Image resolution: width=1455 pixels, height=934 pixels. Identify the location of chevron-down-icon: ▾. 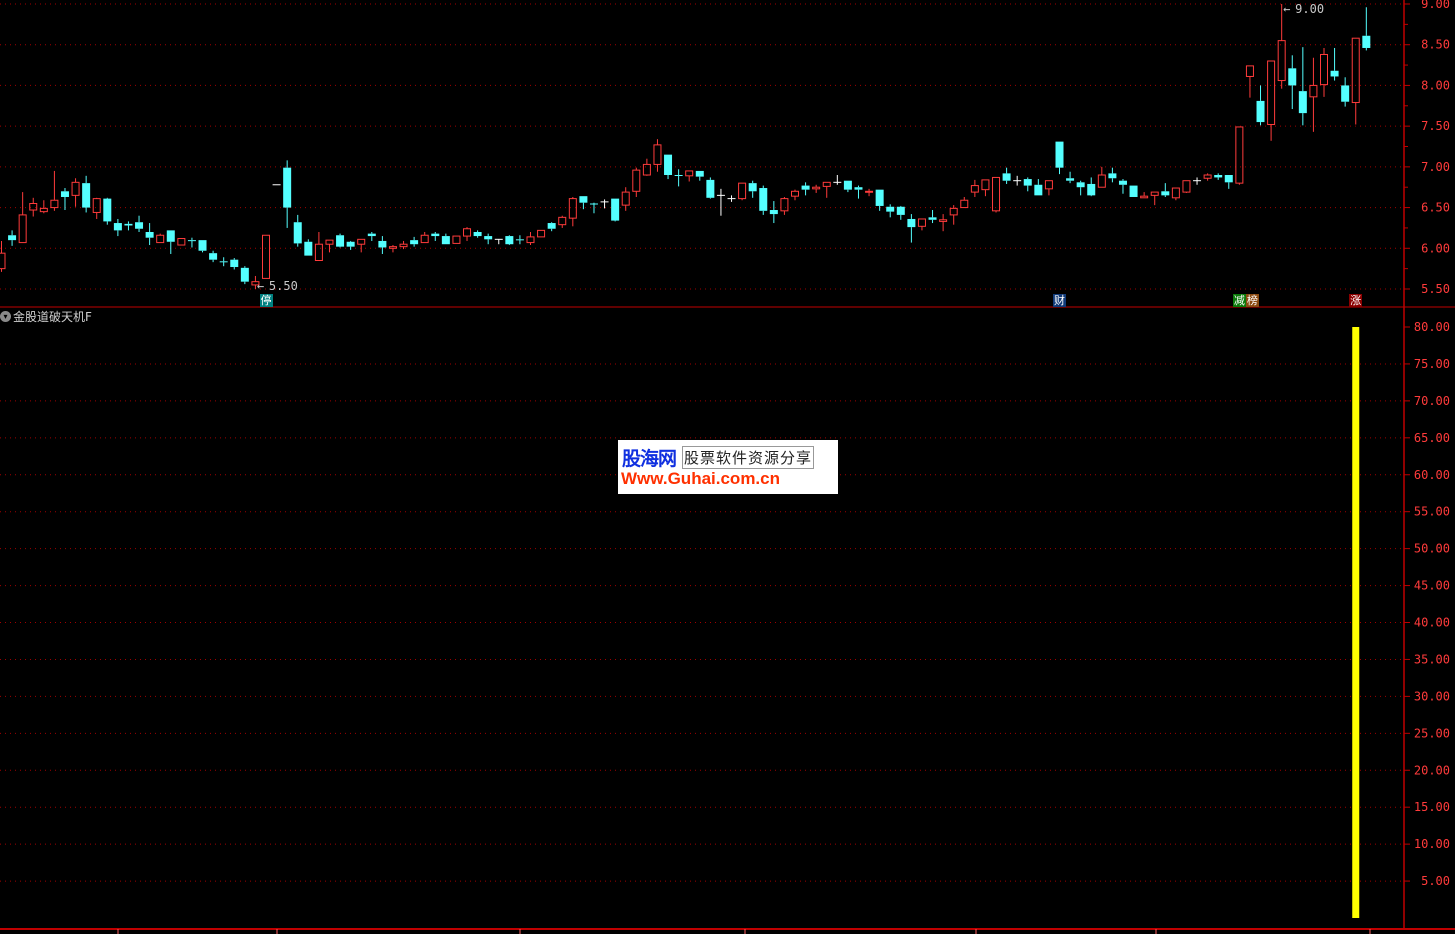
(5, 316).